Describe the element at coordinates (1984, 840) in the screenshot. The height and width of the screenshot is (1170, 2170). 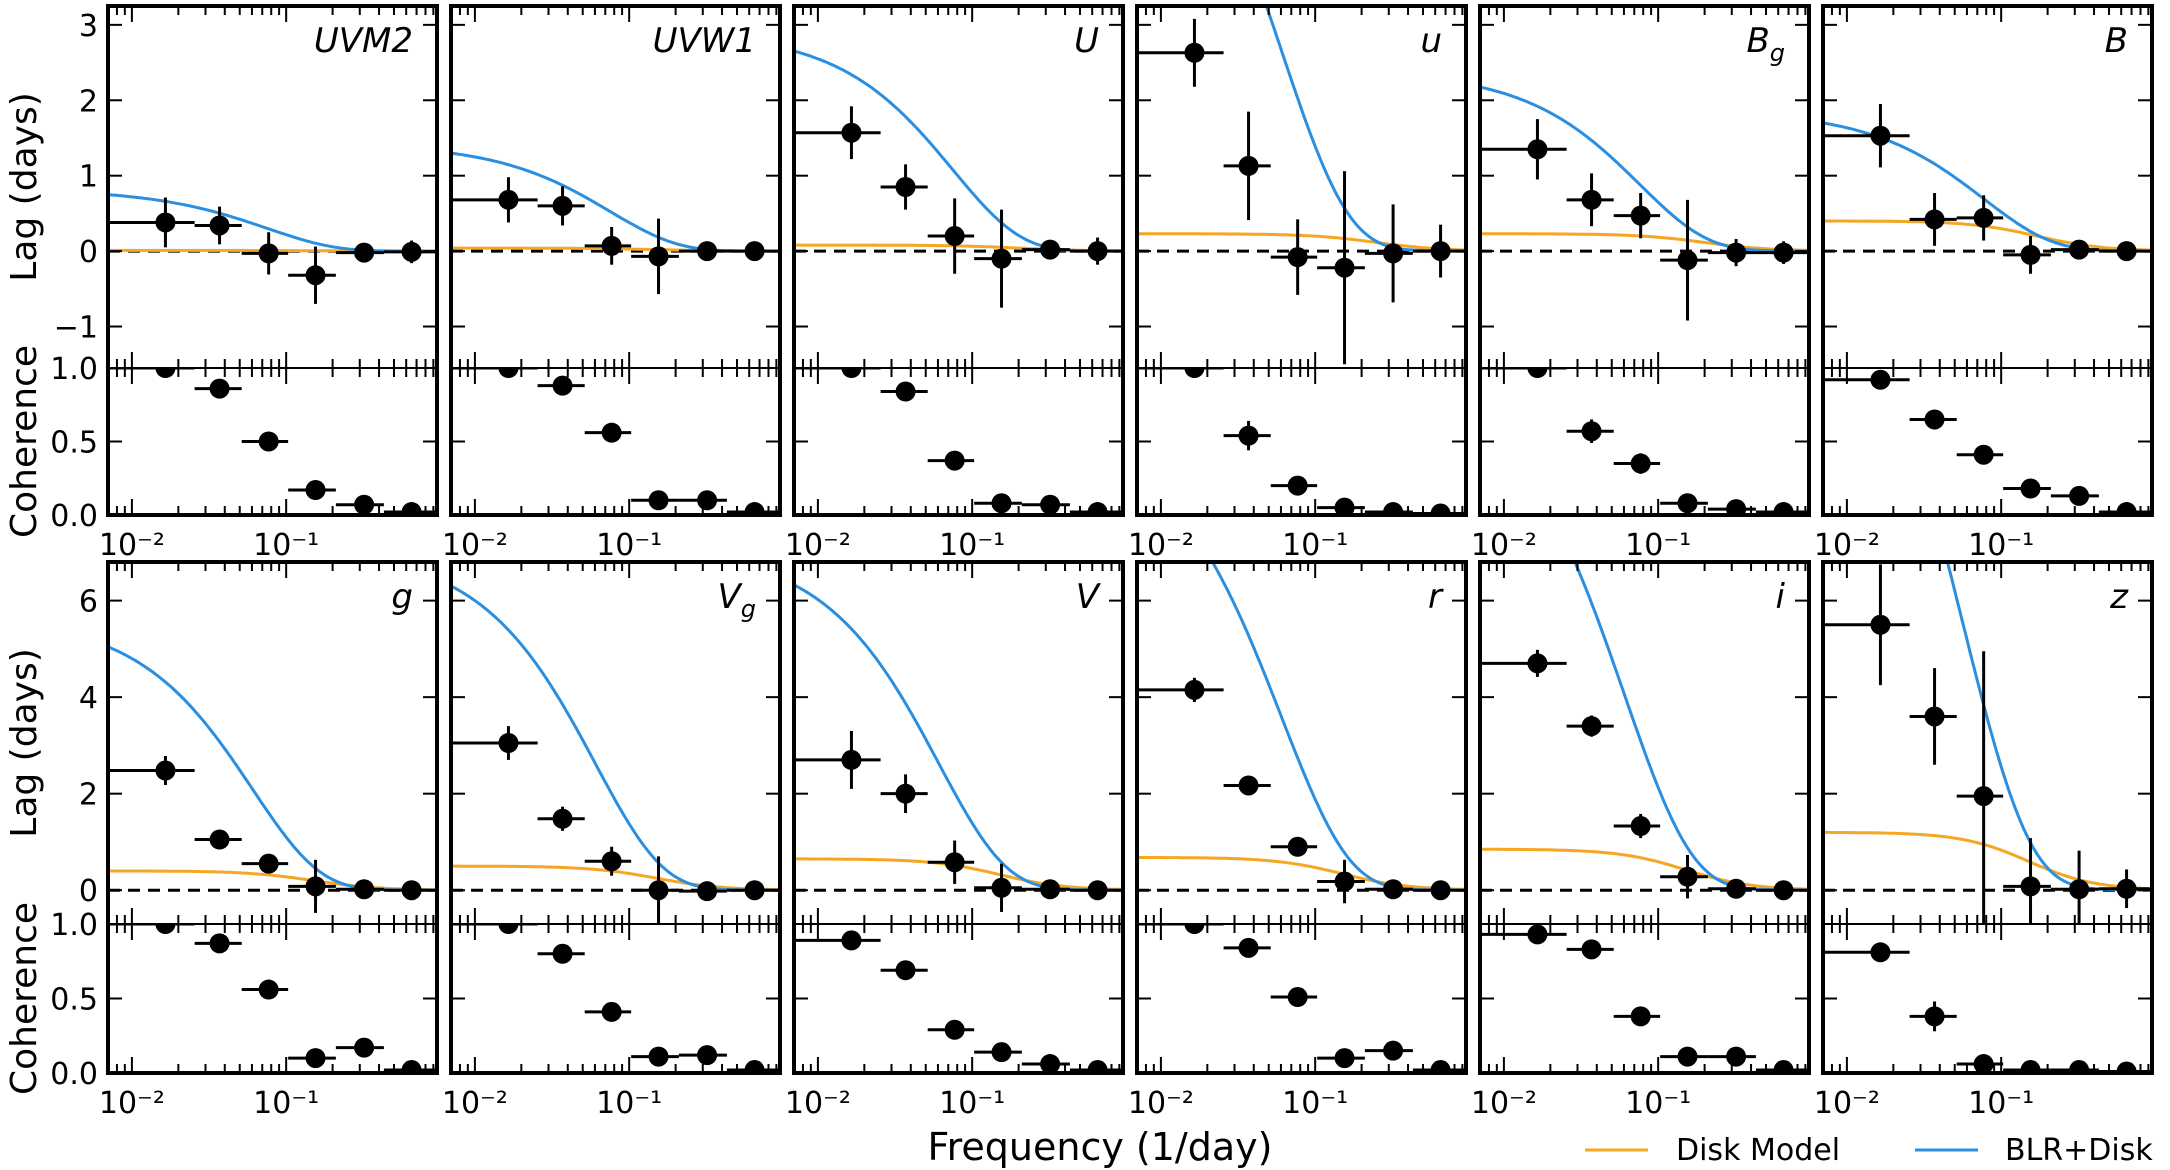
I see `panel-z: 10⁻² 10⁻¹ z` at that location.